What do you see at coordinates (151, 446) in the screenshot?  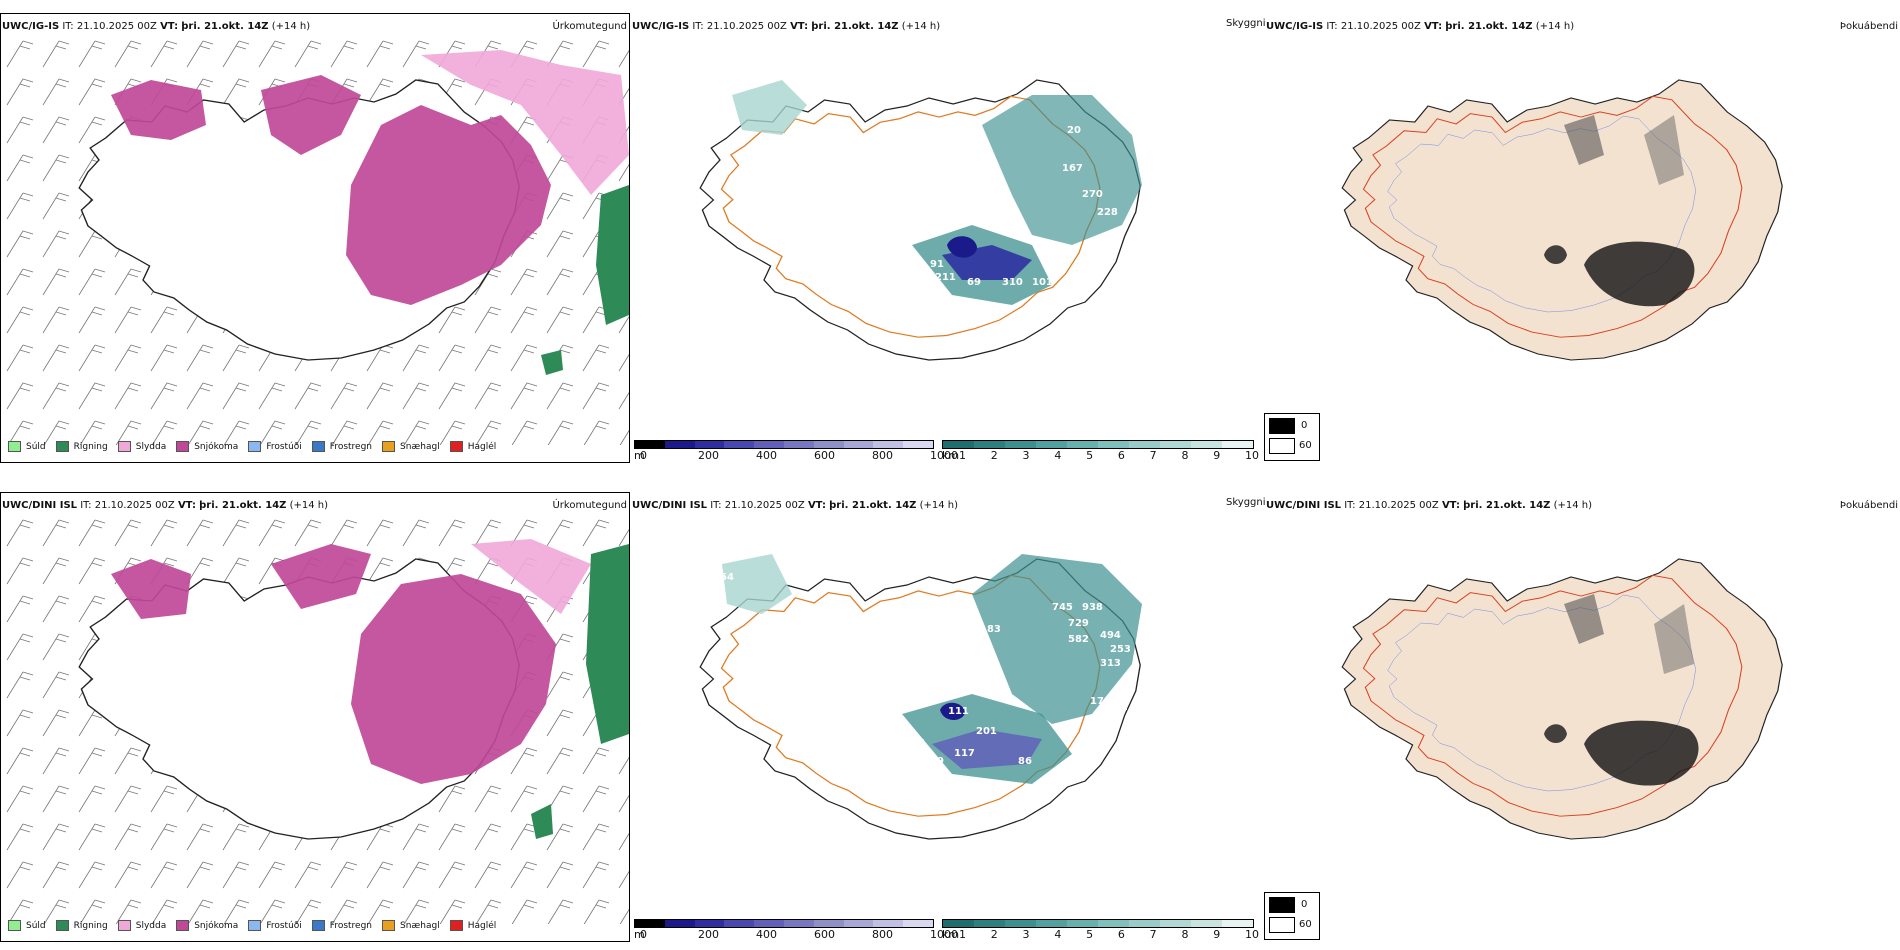 I see `legend-label: Slydda` at bounding box center [151, 446].